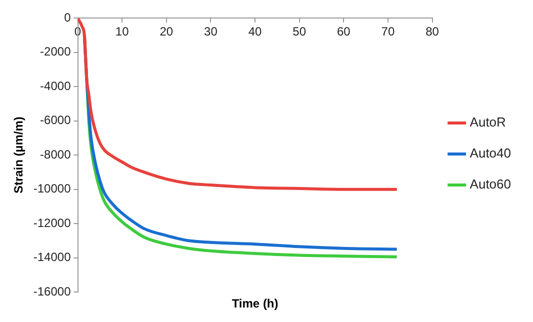  I want to click on x-tick-label: 70, so click(388, 31).